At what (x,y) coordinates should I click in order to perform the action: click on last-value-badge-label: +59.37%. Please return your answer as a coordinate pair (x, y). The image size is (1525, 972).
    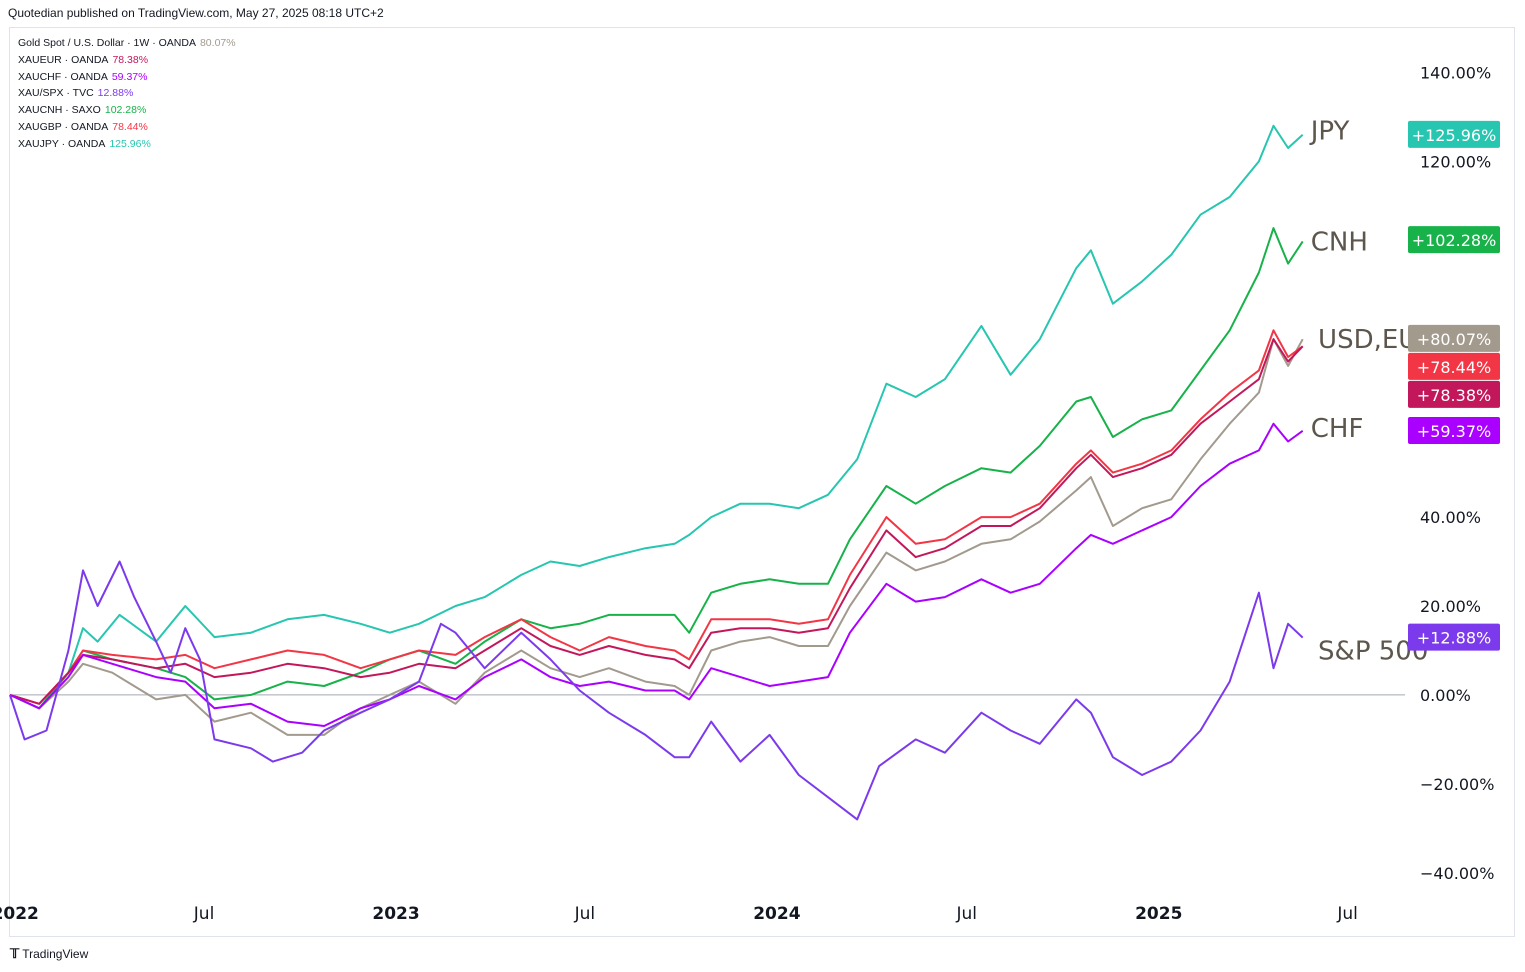
    Looking at the image, I should click on (1454, 431).